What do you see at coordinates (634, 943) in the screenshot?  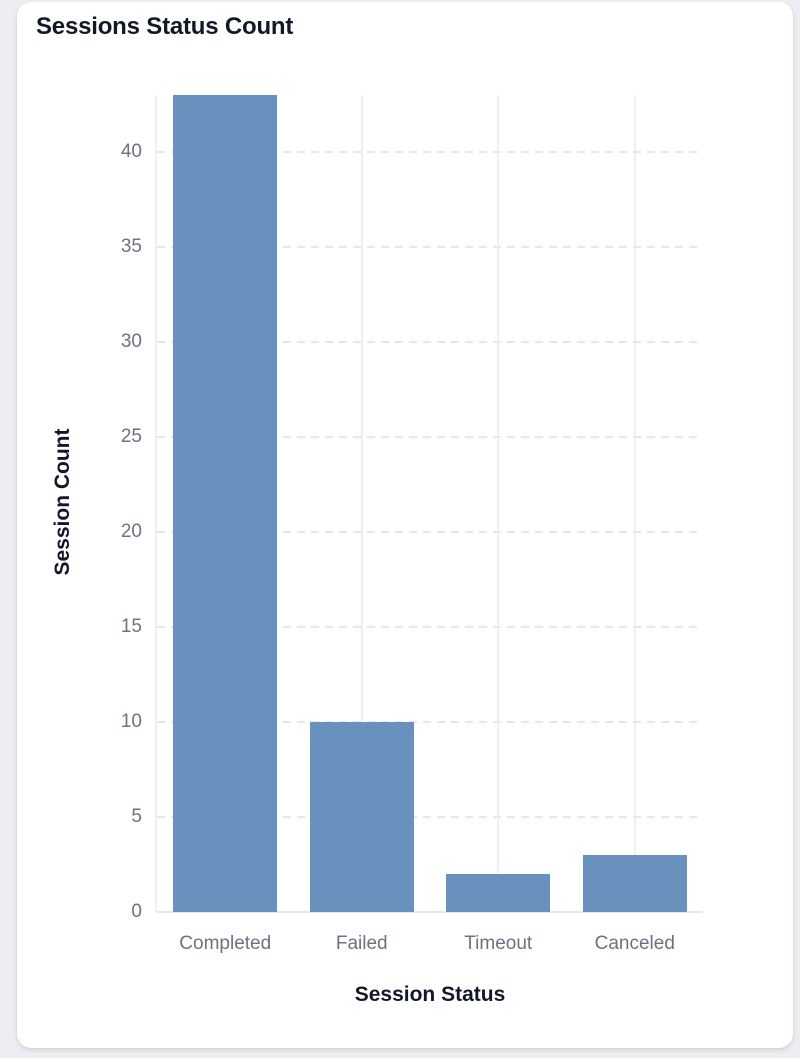 I see `x-tick-label: Canceled` at bounding box center [634, 943].